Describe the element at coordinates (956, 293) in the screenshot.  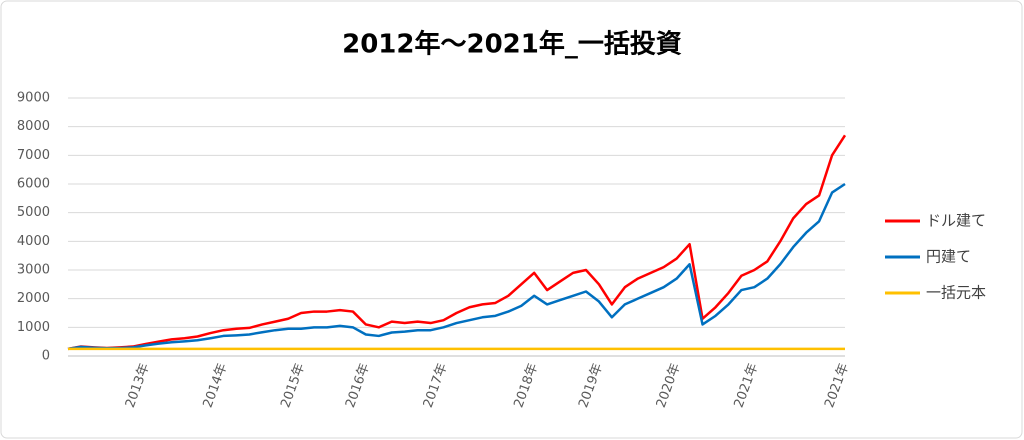
I see `legend-label: 一括元本` at that location.